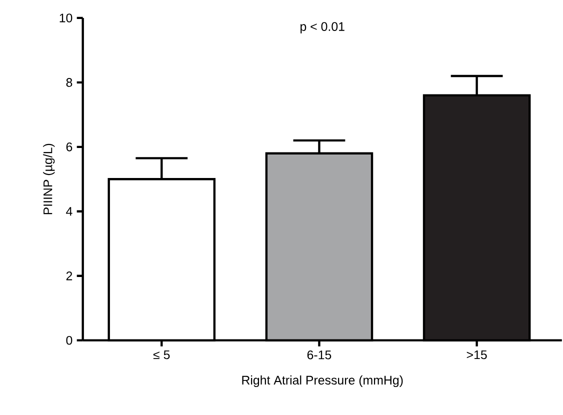 The height and width of the screenshot is (415, 563). What do you see at coordinates (319, 355) in the screenshot?
I see `x-tick-label: 6-15` at bounding box center [319, 355].